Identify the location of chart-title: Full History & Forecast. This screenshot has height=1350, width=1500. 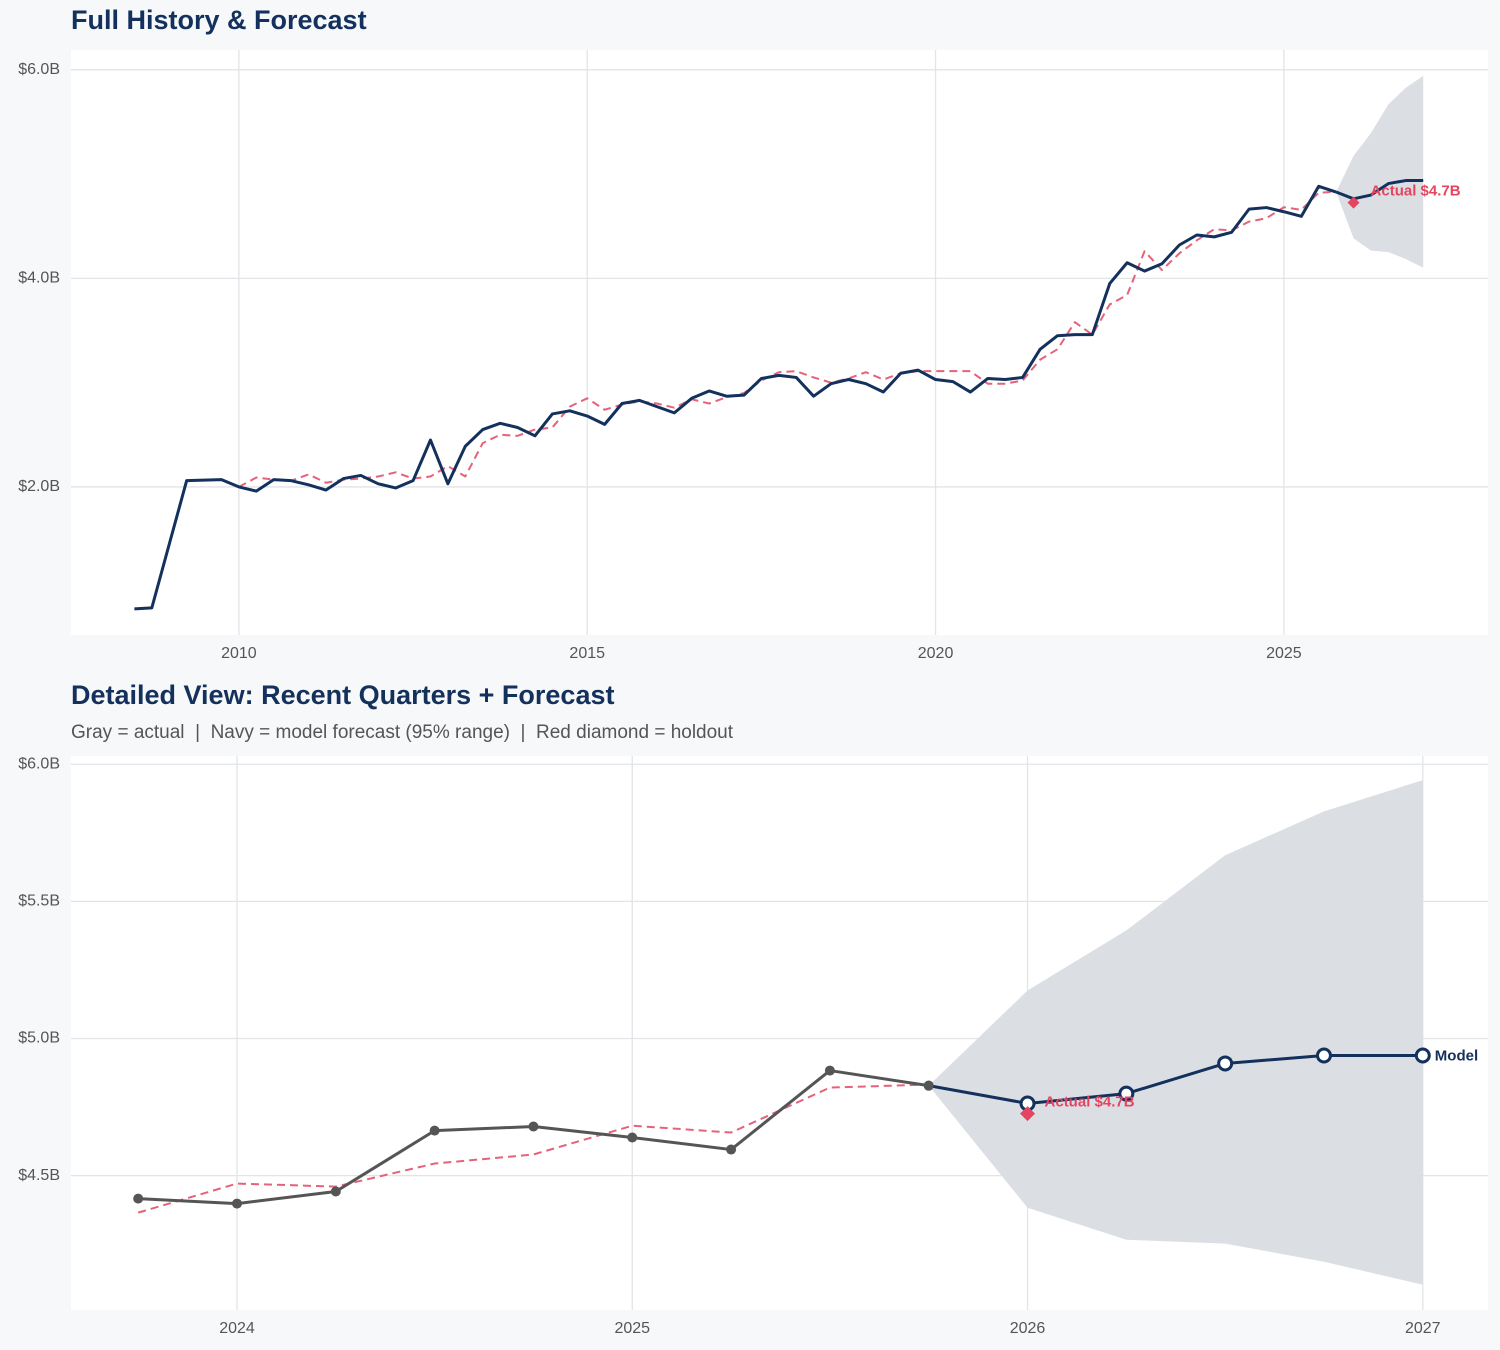
(219, 20).